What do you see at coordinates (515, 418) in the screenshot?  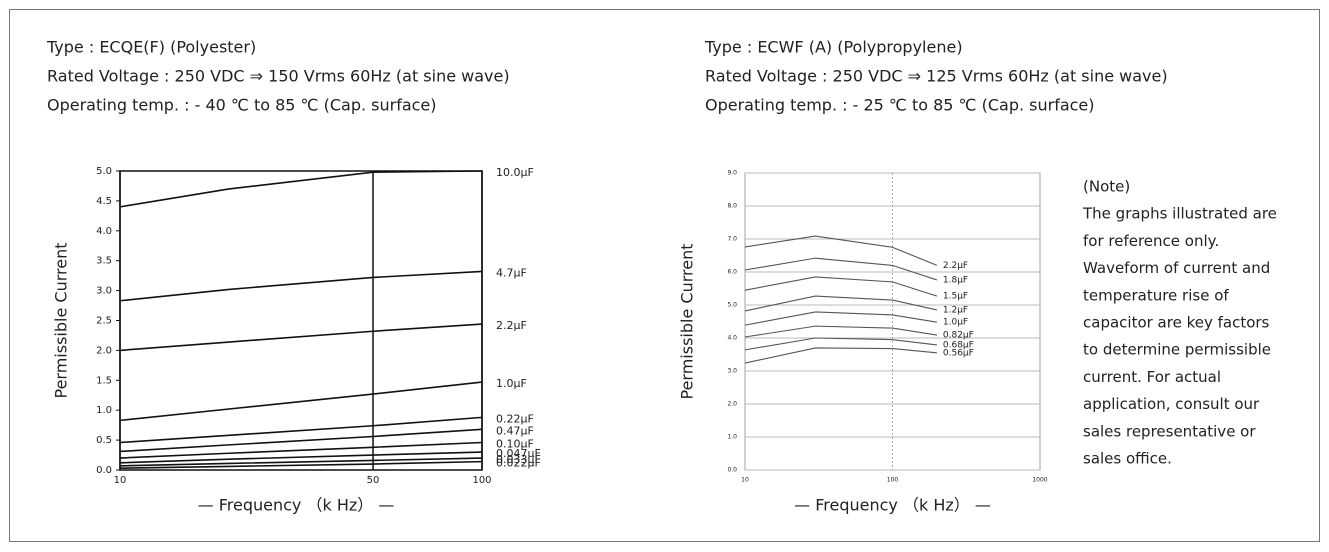 I see `series-label: 0.22μF` at bounding box center [515, 418].